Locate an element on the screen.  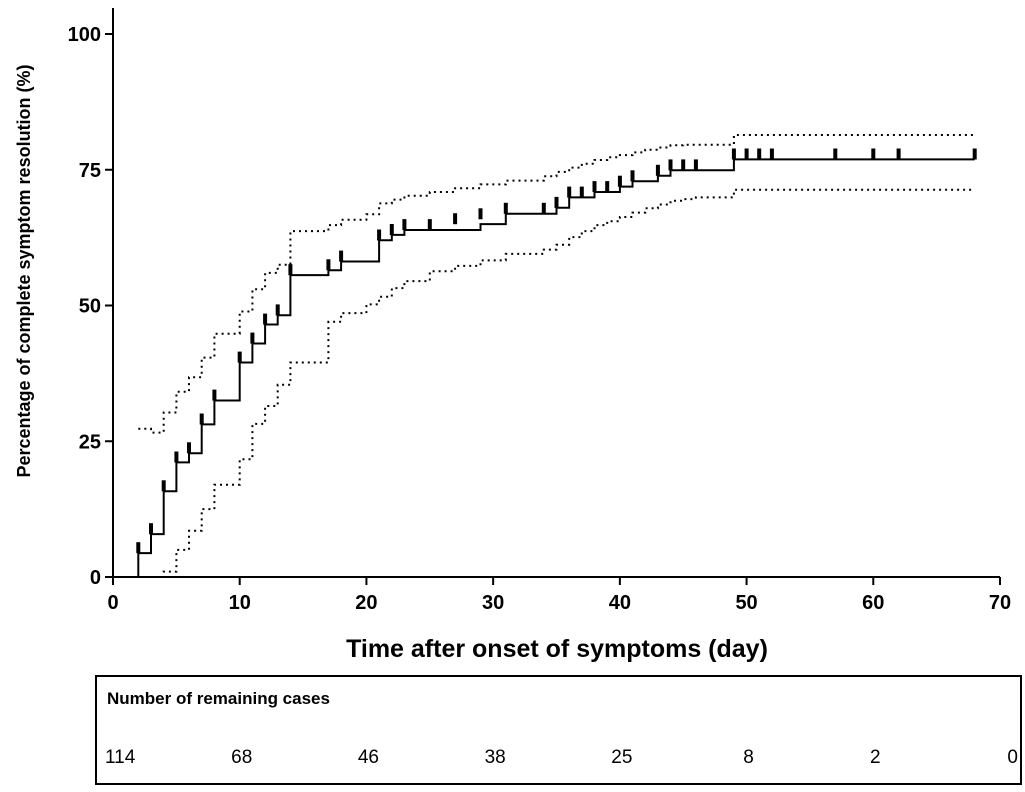
risk-table-value: 8 is located at coordinates (748, 757).